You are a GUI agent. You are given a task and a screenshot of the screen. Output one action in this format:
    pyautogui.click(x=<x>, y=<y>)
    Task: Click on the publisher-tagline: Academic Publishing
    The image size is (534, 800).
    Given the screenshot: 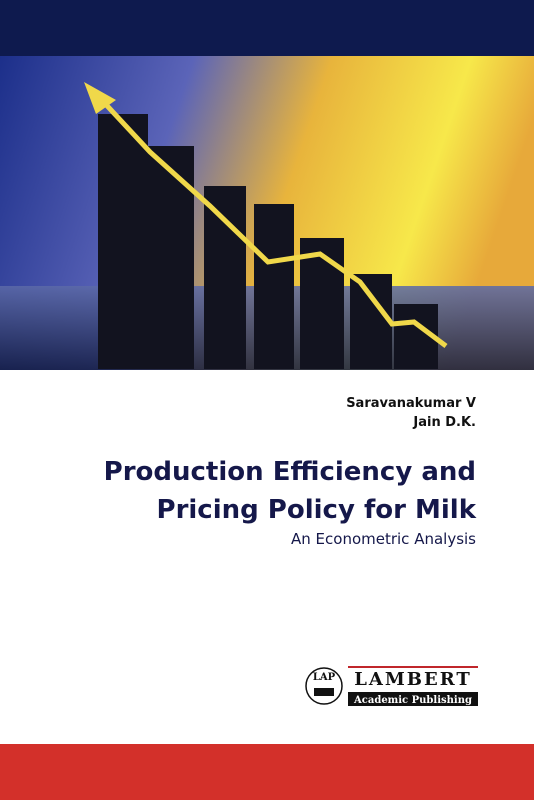 What is the action you would take?
    pyautogui.click(x=412, y=700)
    